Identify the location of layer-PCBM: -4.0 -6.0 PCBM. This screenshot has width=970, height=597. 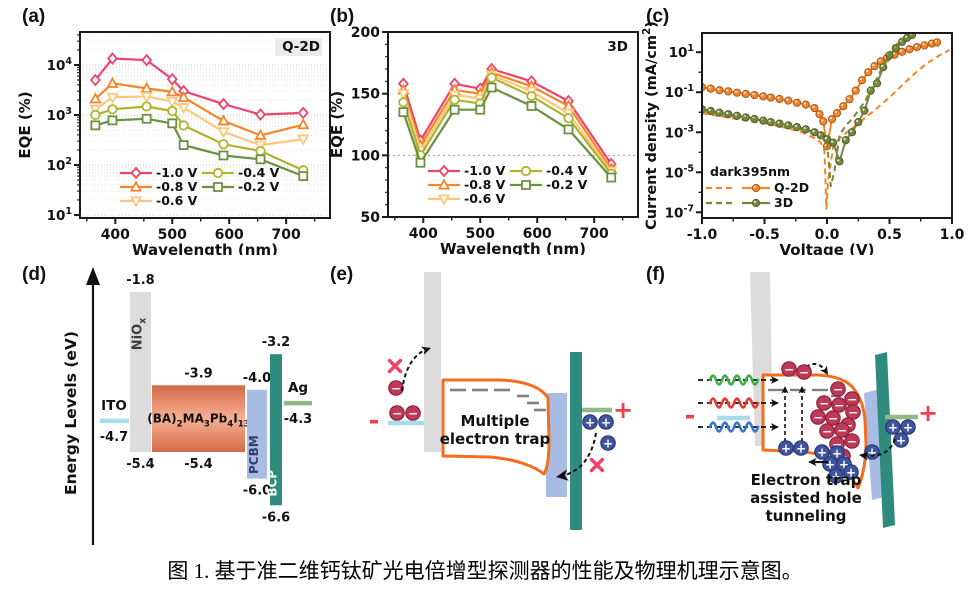
(257, 435).